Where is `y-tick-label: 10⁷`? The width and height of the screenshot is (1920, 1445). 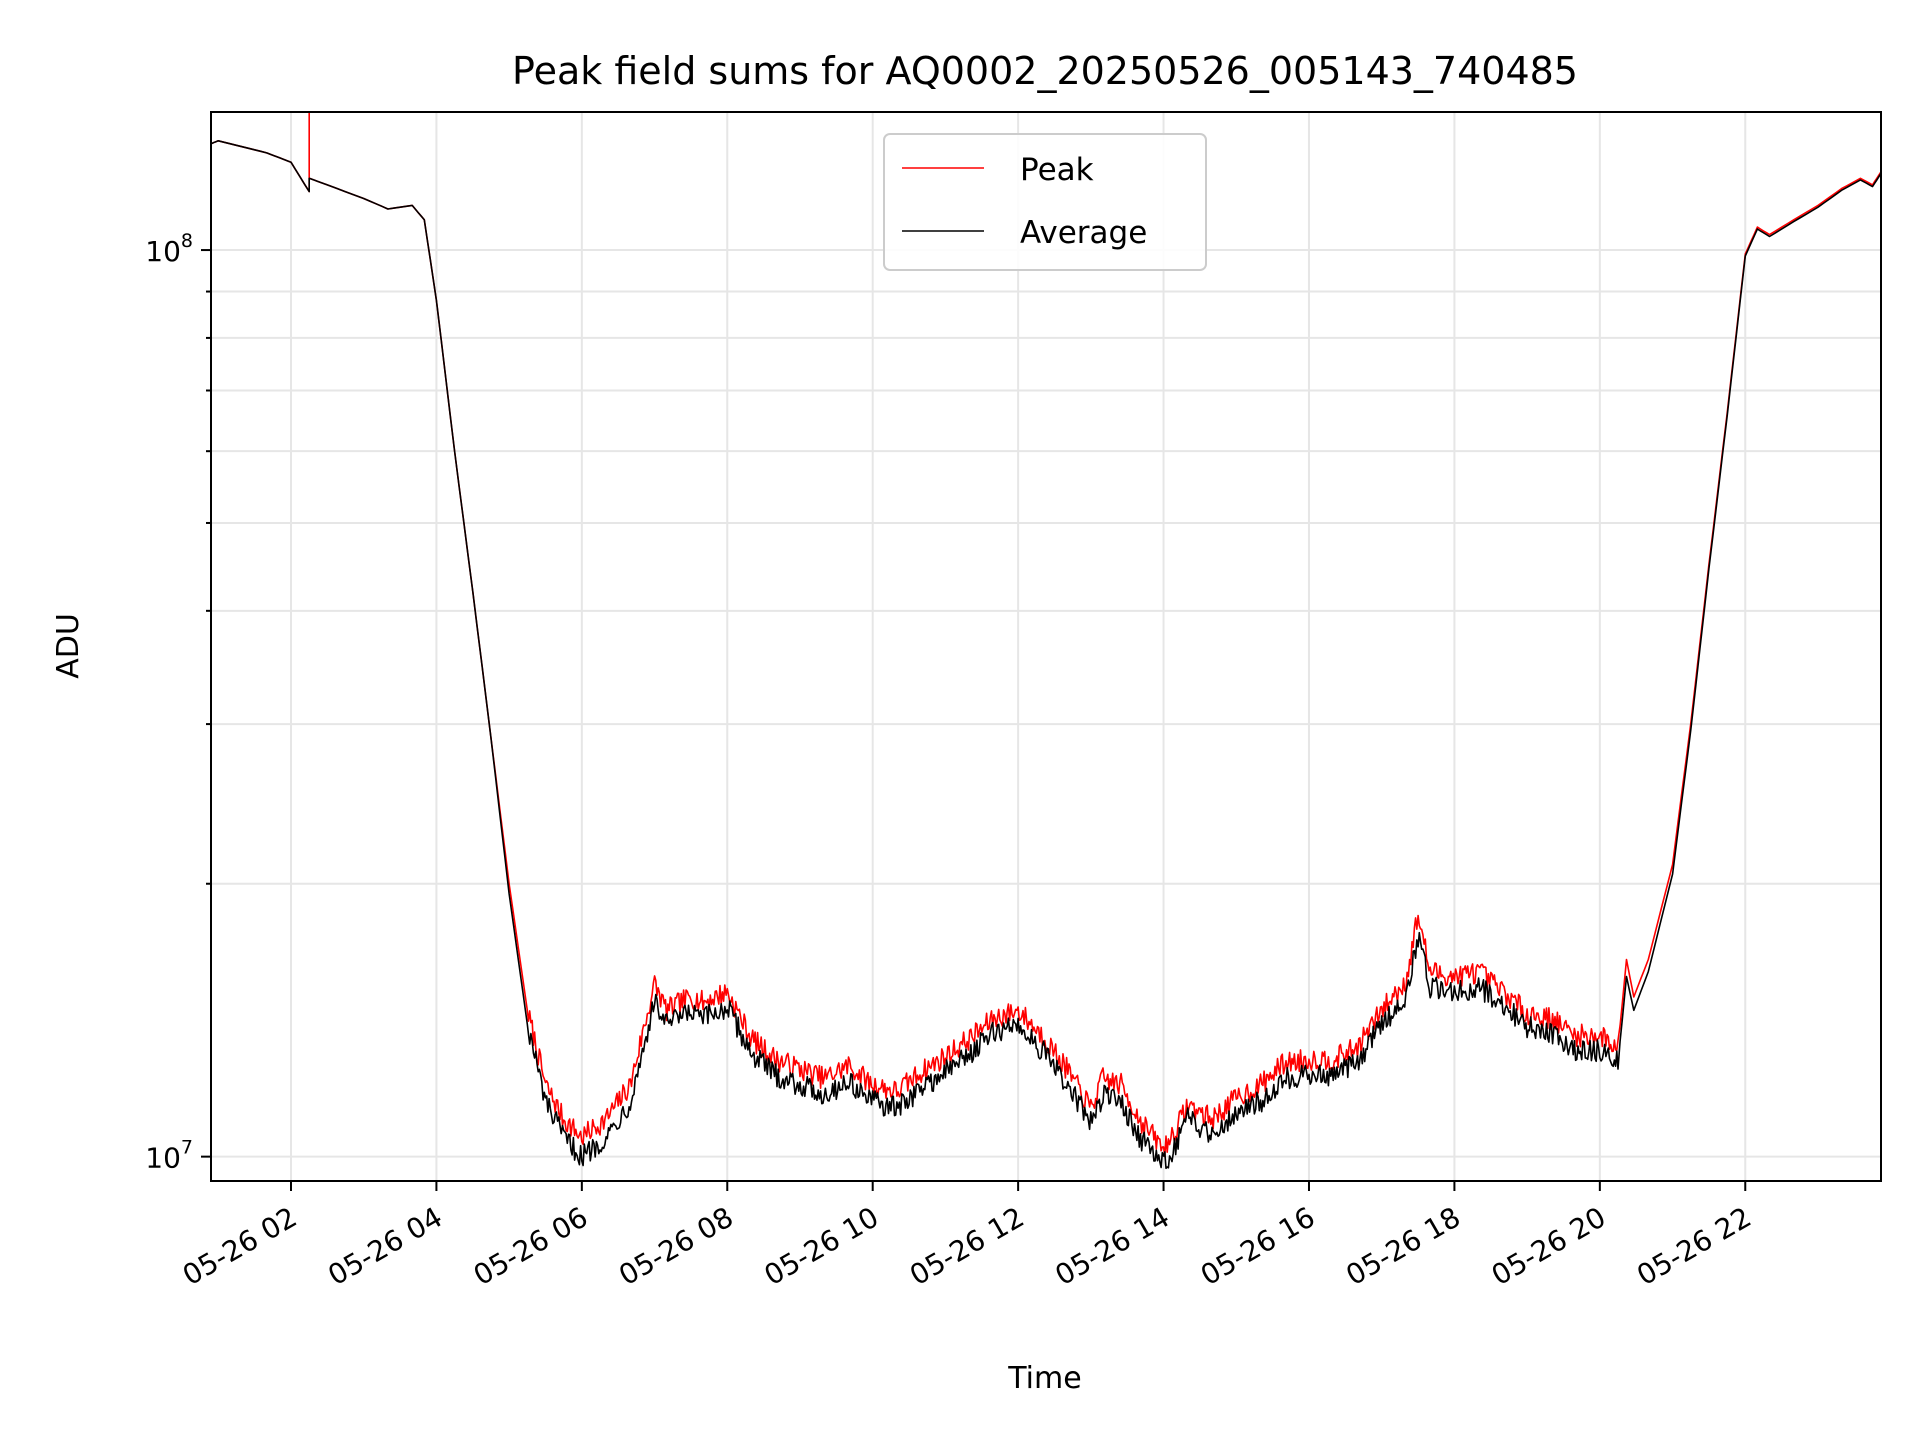 y-tick-label: 10⁷ is located at coordinates (169, 1156).